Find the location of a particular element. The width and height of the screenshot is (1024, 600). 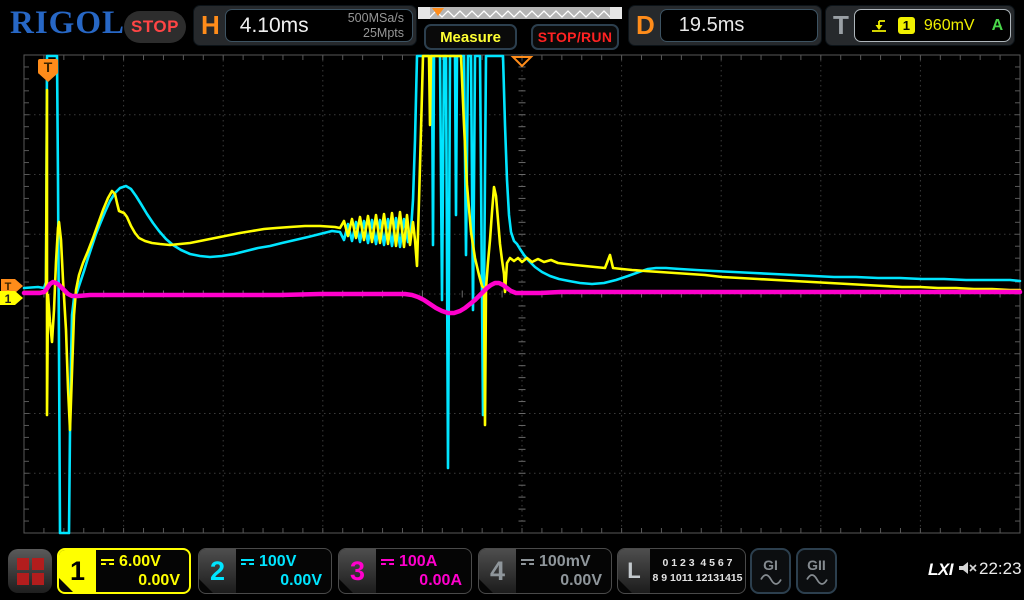

speaker-muted-icon is located at coordinates (968, 568).